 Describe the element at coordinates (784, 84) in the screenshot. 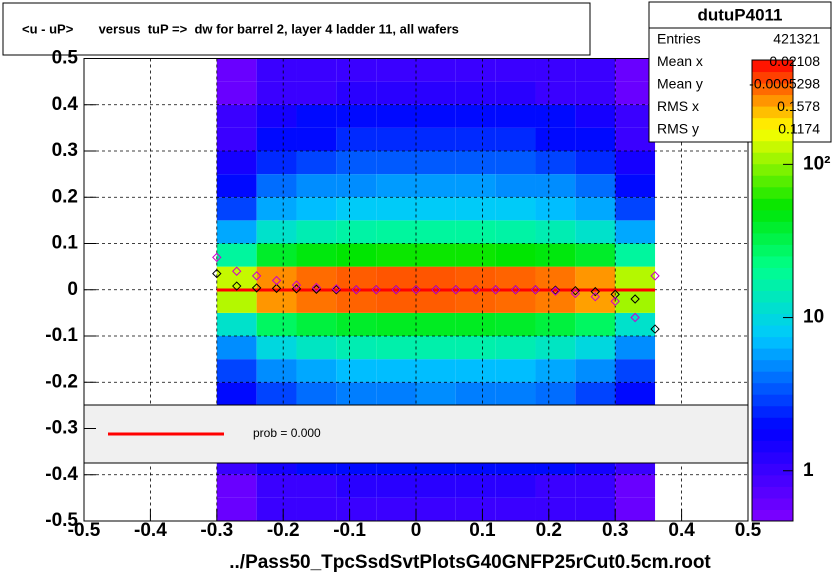

I see `stats-value: -0.0005298` at that location.